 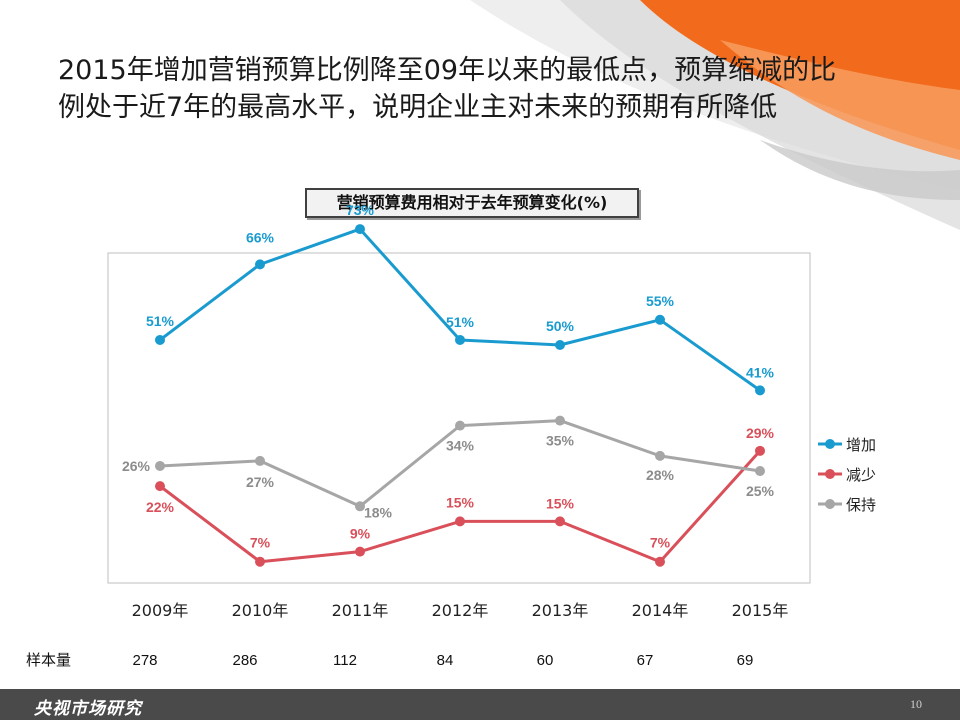 I want to click on sample-size-value: 69, so click(x=745, y=660).